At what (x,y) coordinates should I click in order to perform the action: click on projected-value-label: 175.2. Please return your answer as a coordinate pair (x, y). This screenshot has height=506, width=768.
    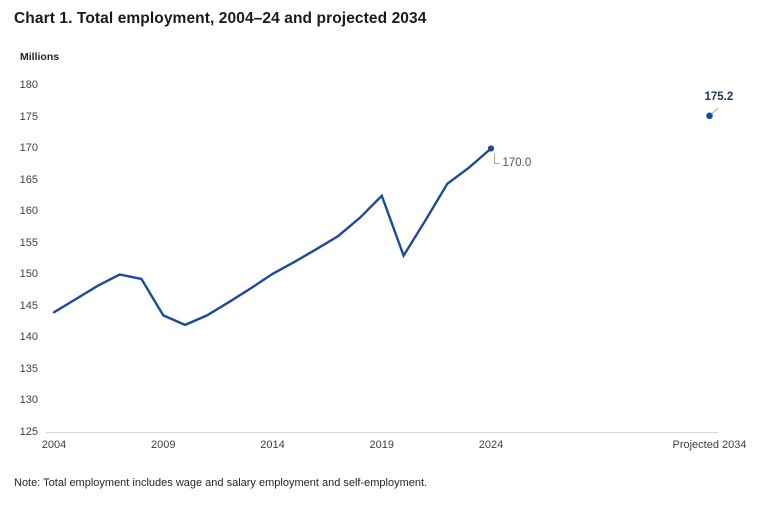
    Looking at the image, I should click on (719, 96).